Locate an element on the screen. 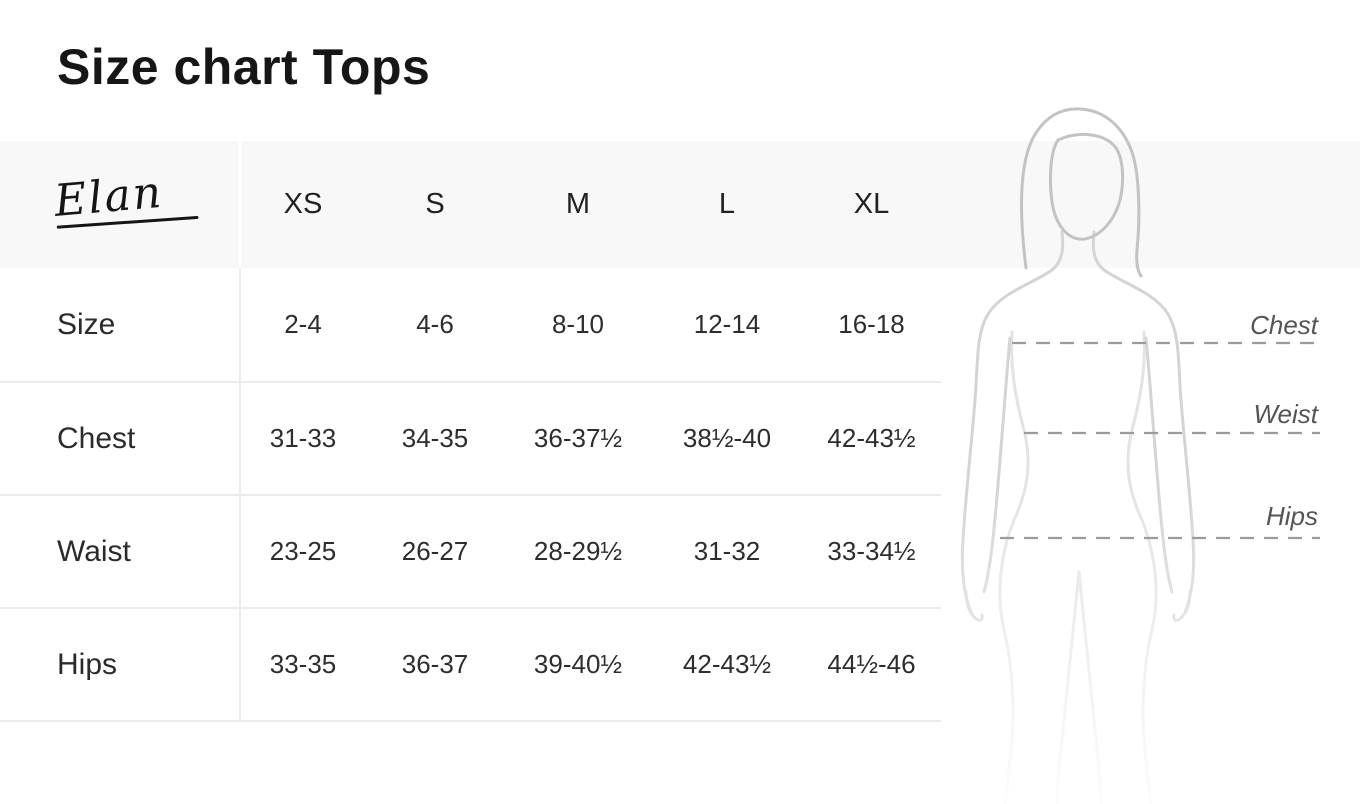 The height and width of the screenshot is (804, 1360). row-label-hips: Hips is located at coordinates (87, 664).